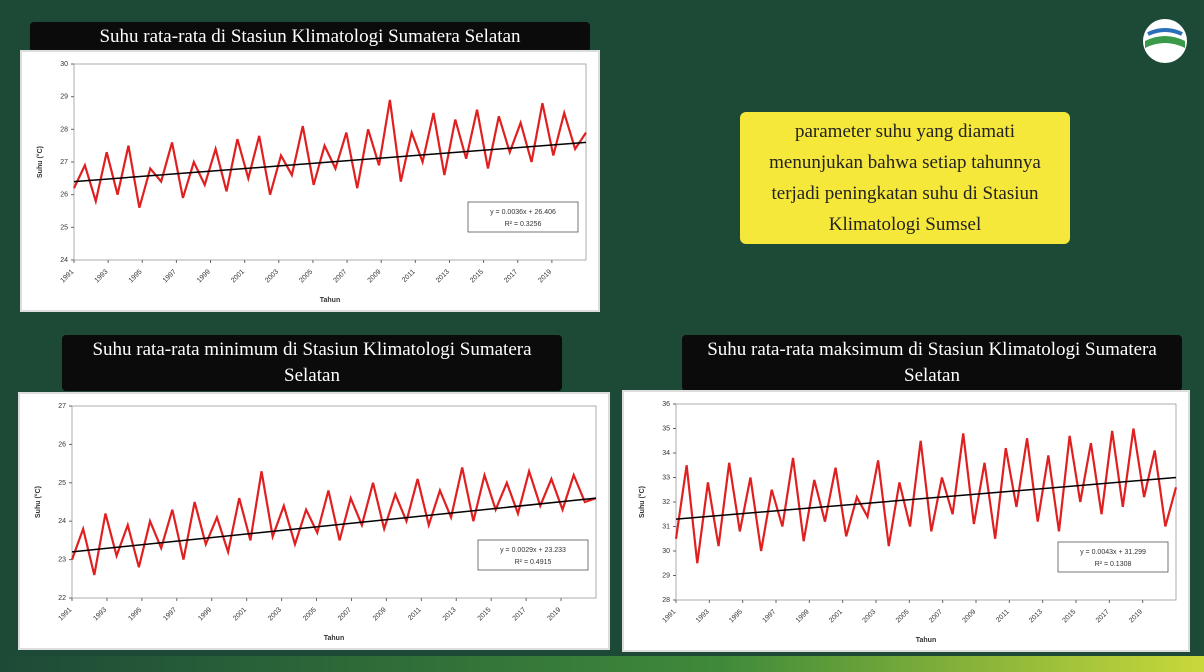 The height and width of the screenshot is (672, 1204). I want to click on y-tick-label: 23, so click(62, 560).